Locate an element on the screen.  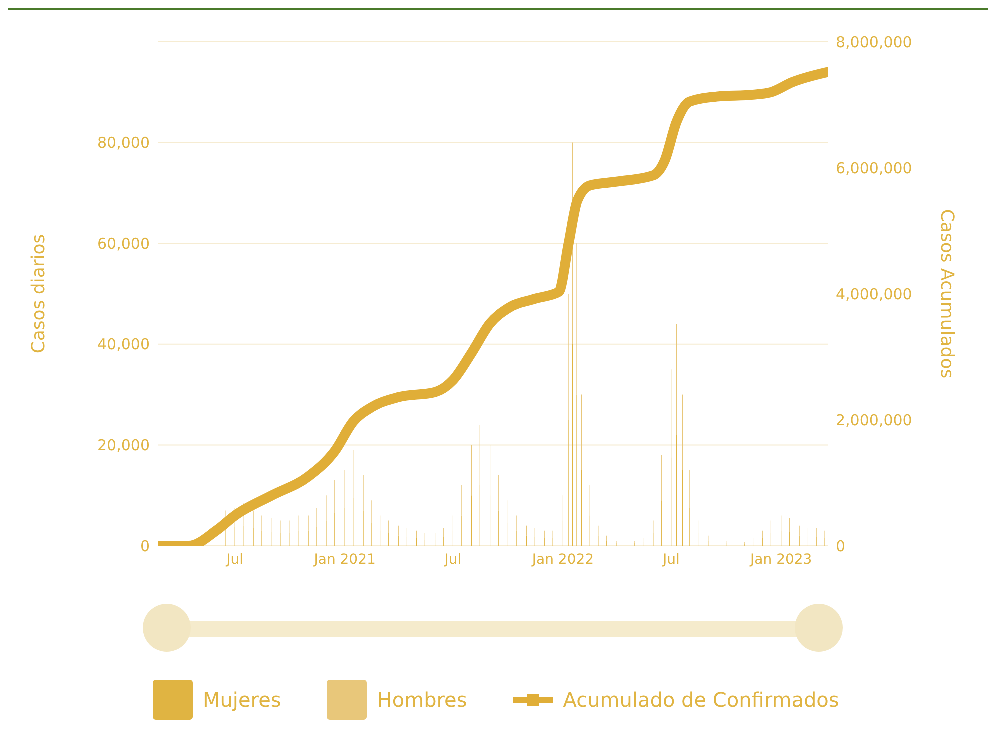
x-tick-label: Jan 2021 is located at coordinates (344, 560).